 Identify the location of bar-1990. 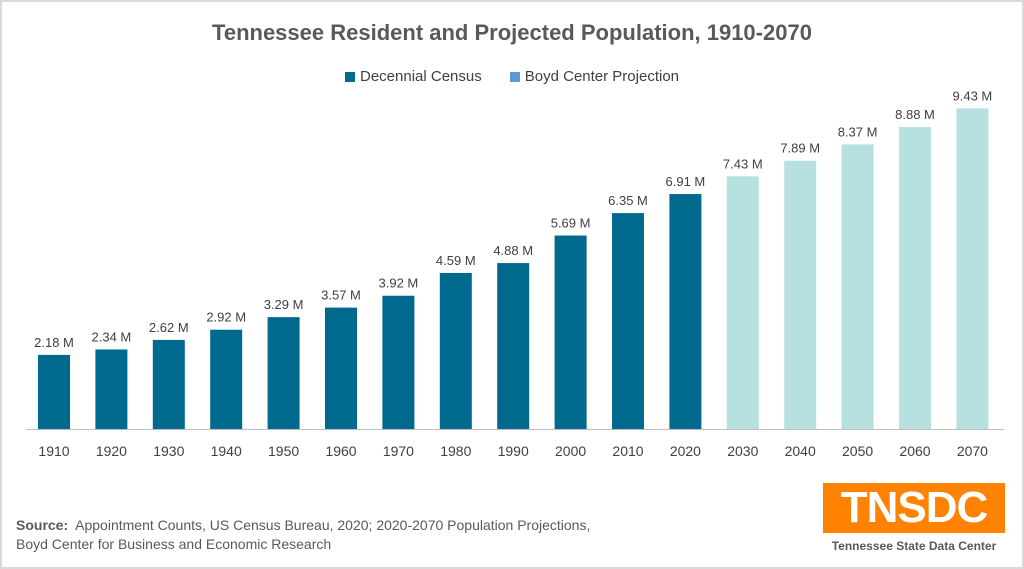
(513, 346).